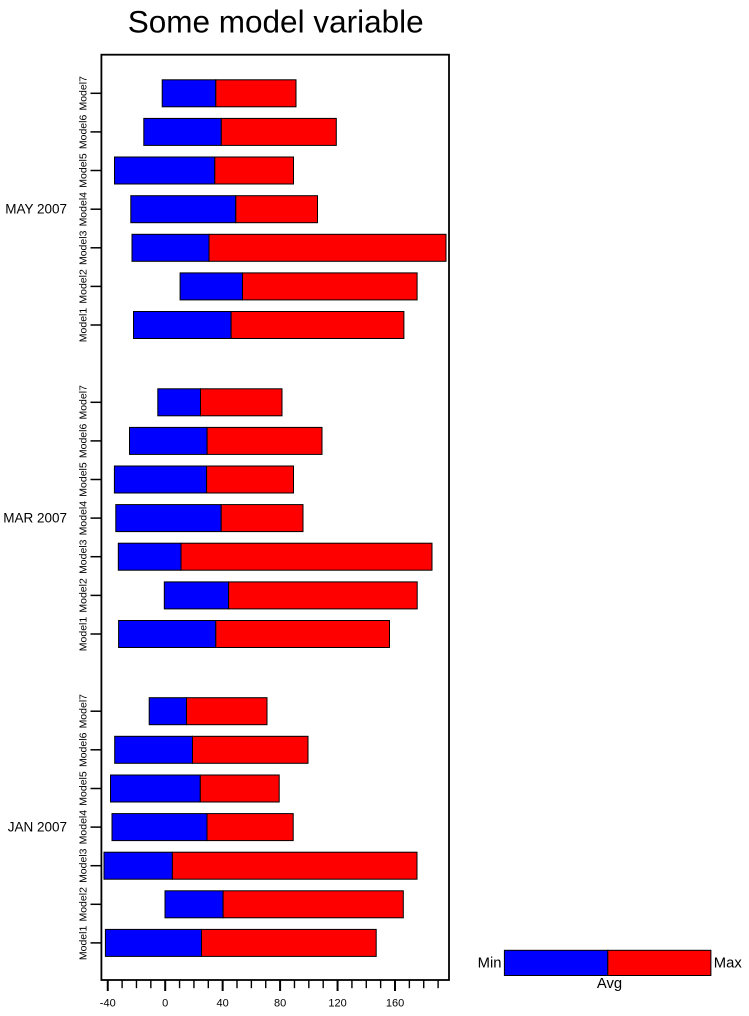 This screenshot has width=749, height=1016. Describe the element at coordinates (36, 209) in the screenshot. I see `svg-text: MAY 2007` at that location.